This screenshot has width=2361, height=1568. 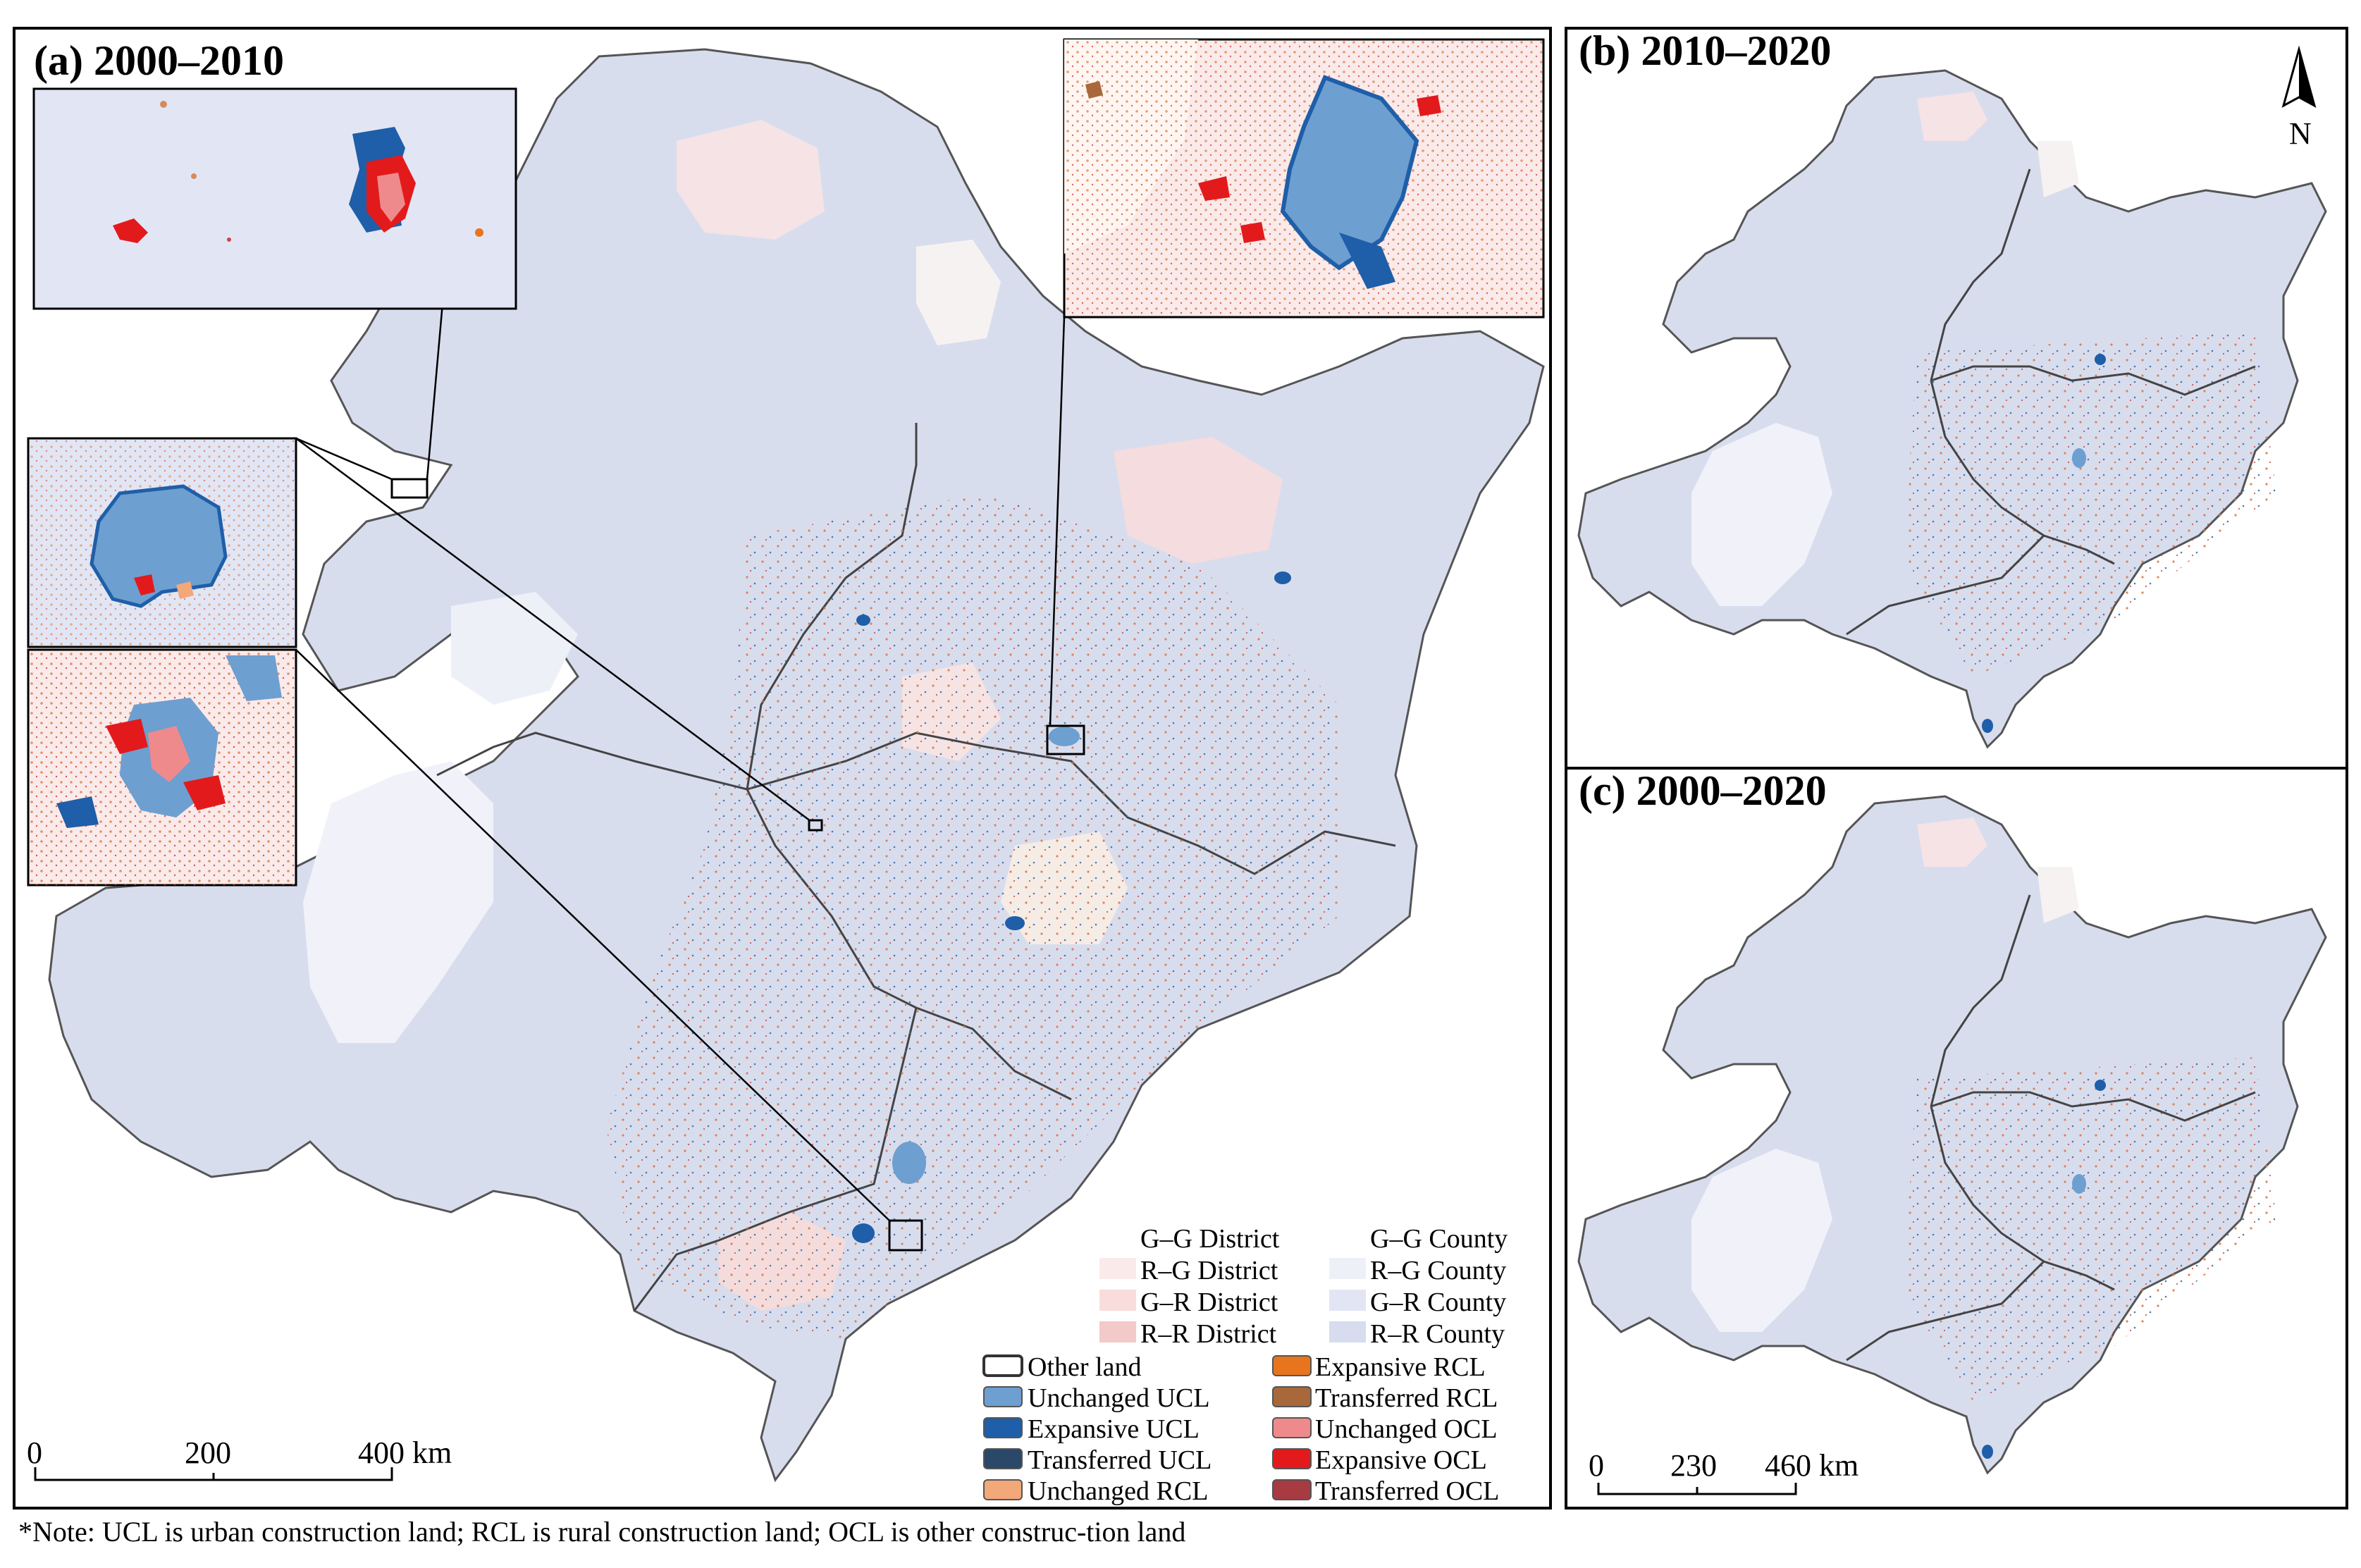 I want to click on city-cluster-a6, so click(x=863, y=620).